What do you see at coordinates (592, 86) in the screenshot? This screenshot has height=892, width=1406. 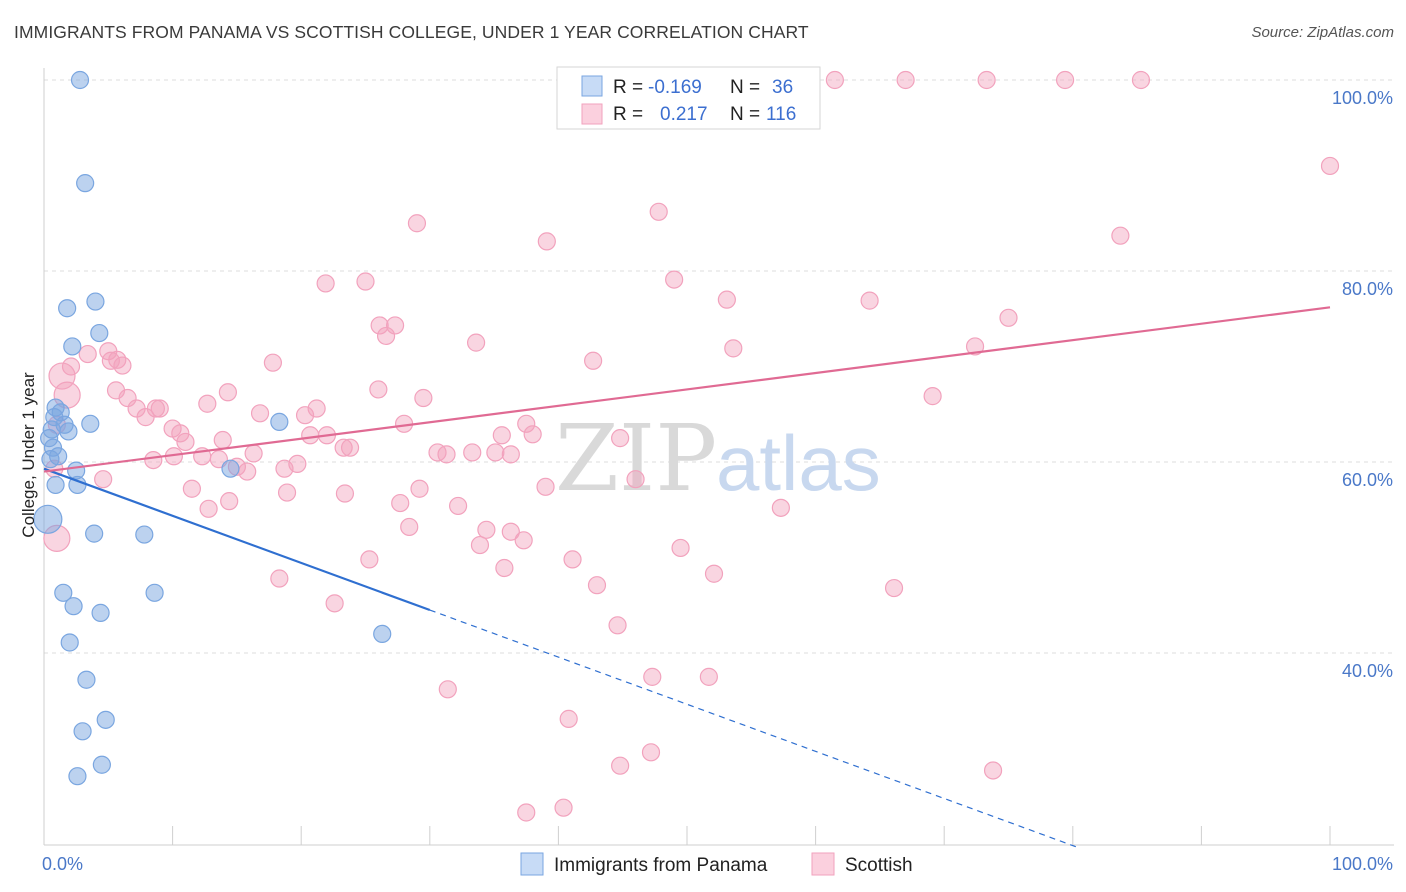 I see `legend-swatch-panama` at bounding box center [592, 86].